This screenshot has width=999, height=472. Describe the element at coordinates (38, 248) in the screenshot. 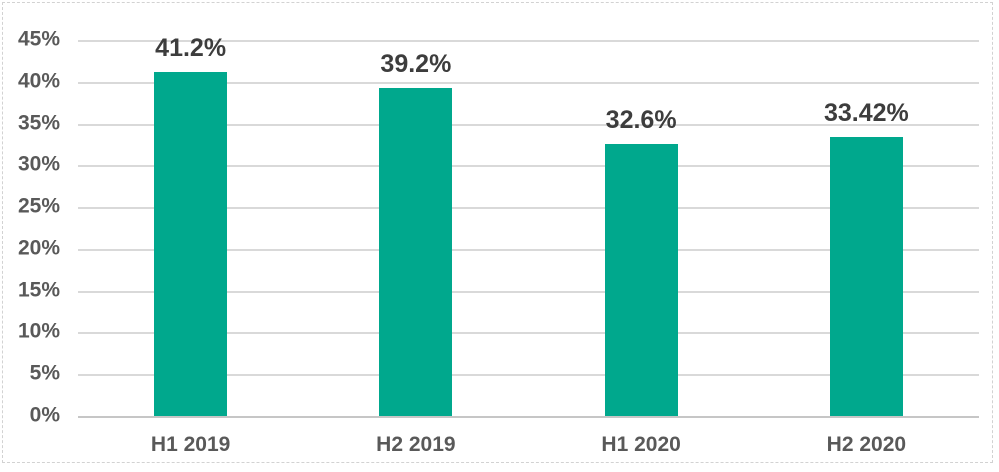

I see `y-axis-tick-label: 20%` at that location.